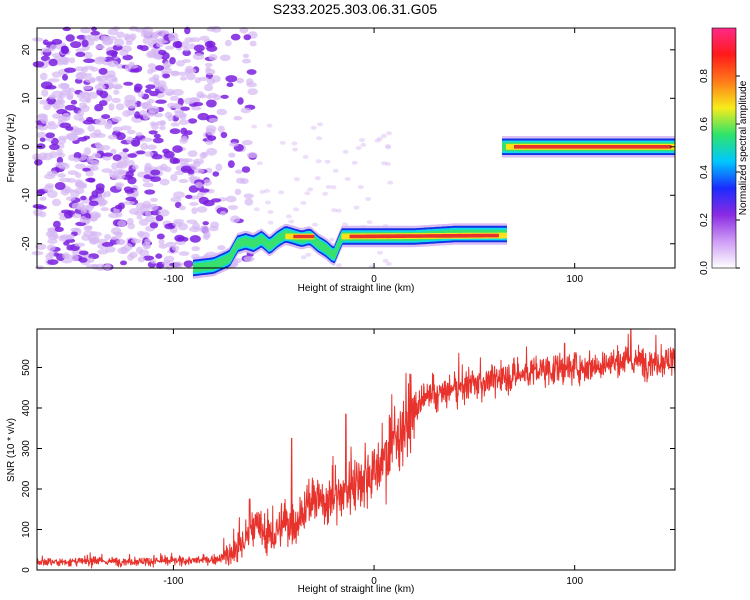 Image resolution: width=750 pixels, height=600 pixels. Describe the element at coordinates (704, 268) in the screenshot. I see `colorbar-tick-label: 0.0` at that location.